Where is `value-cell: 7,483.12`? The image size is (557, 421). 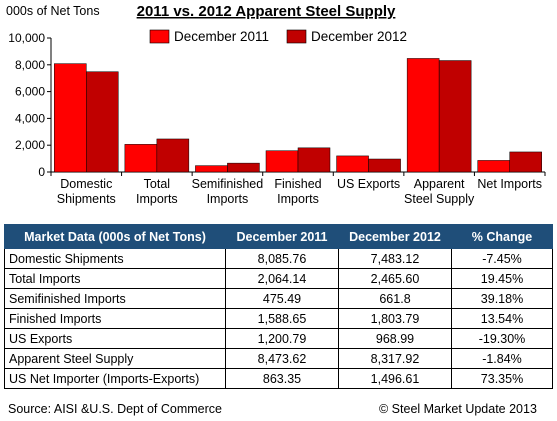
value-cell: 7,483.12 is located at coordinates (395, 258).